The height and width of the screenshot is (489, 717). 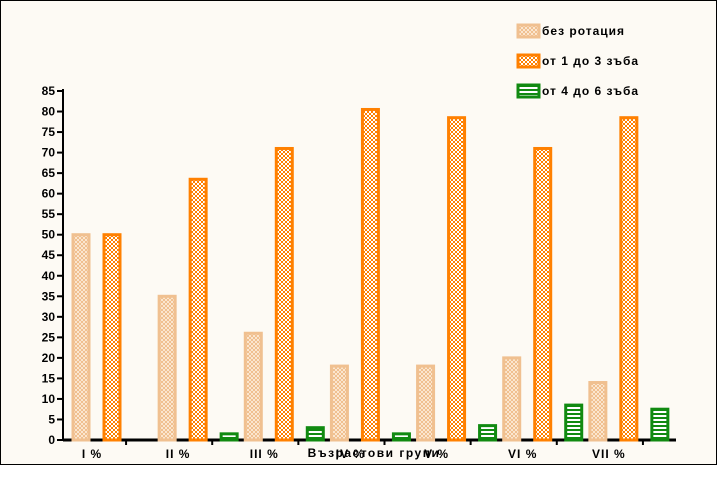 I want to click on y-tick-label: 75, so click(x=49, y=132).